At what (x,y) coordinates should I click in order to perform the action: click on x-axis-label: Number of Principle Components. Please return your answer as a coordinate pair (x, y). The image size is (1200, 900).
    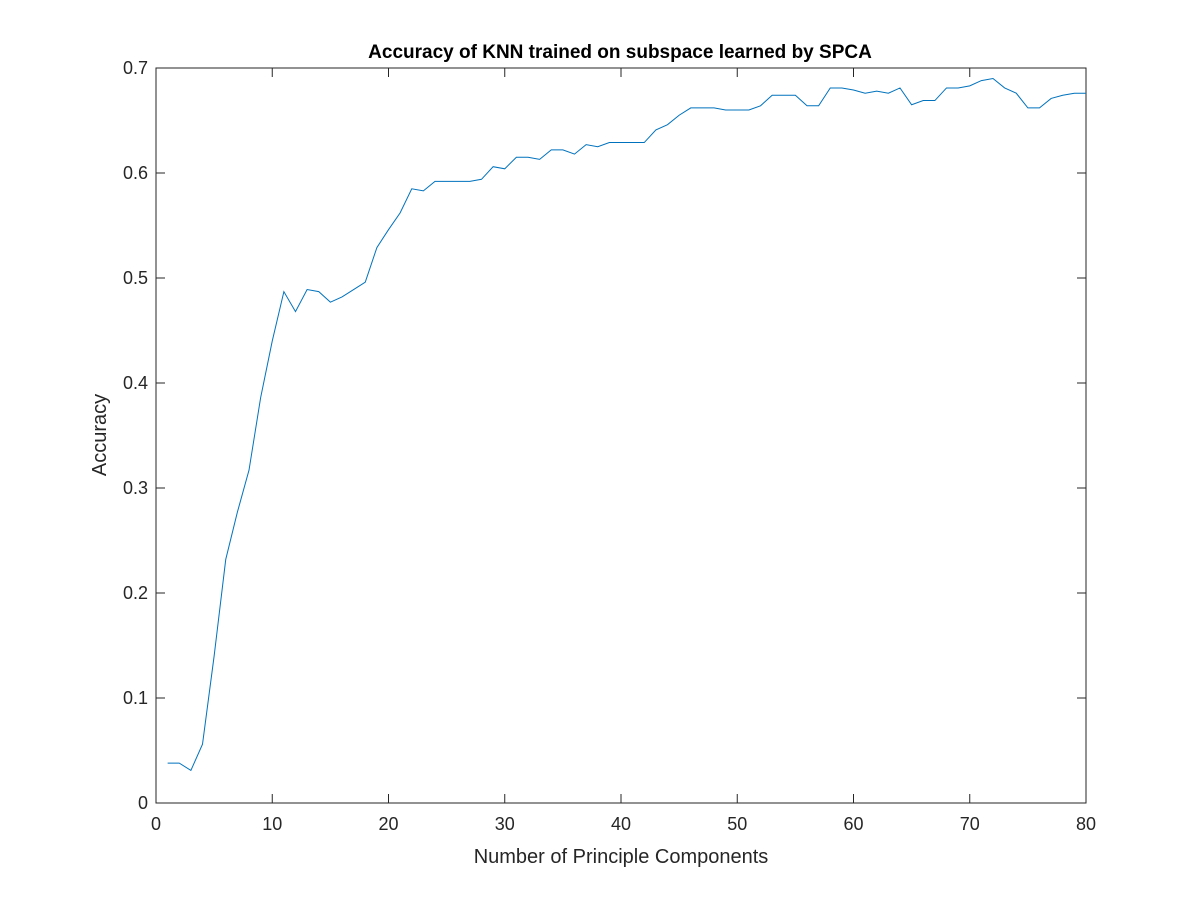
    Looking at the image, I should click on (621, 857).